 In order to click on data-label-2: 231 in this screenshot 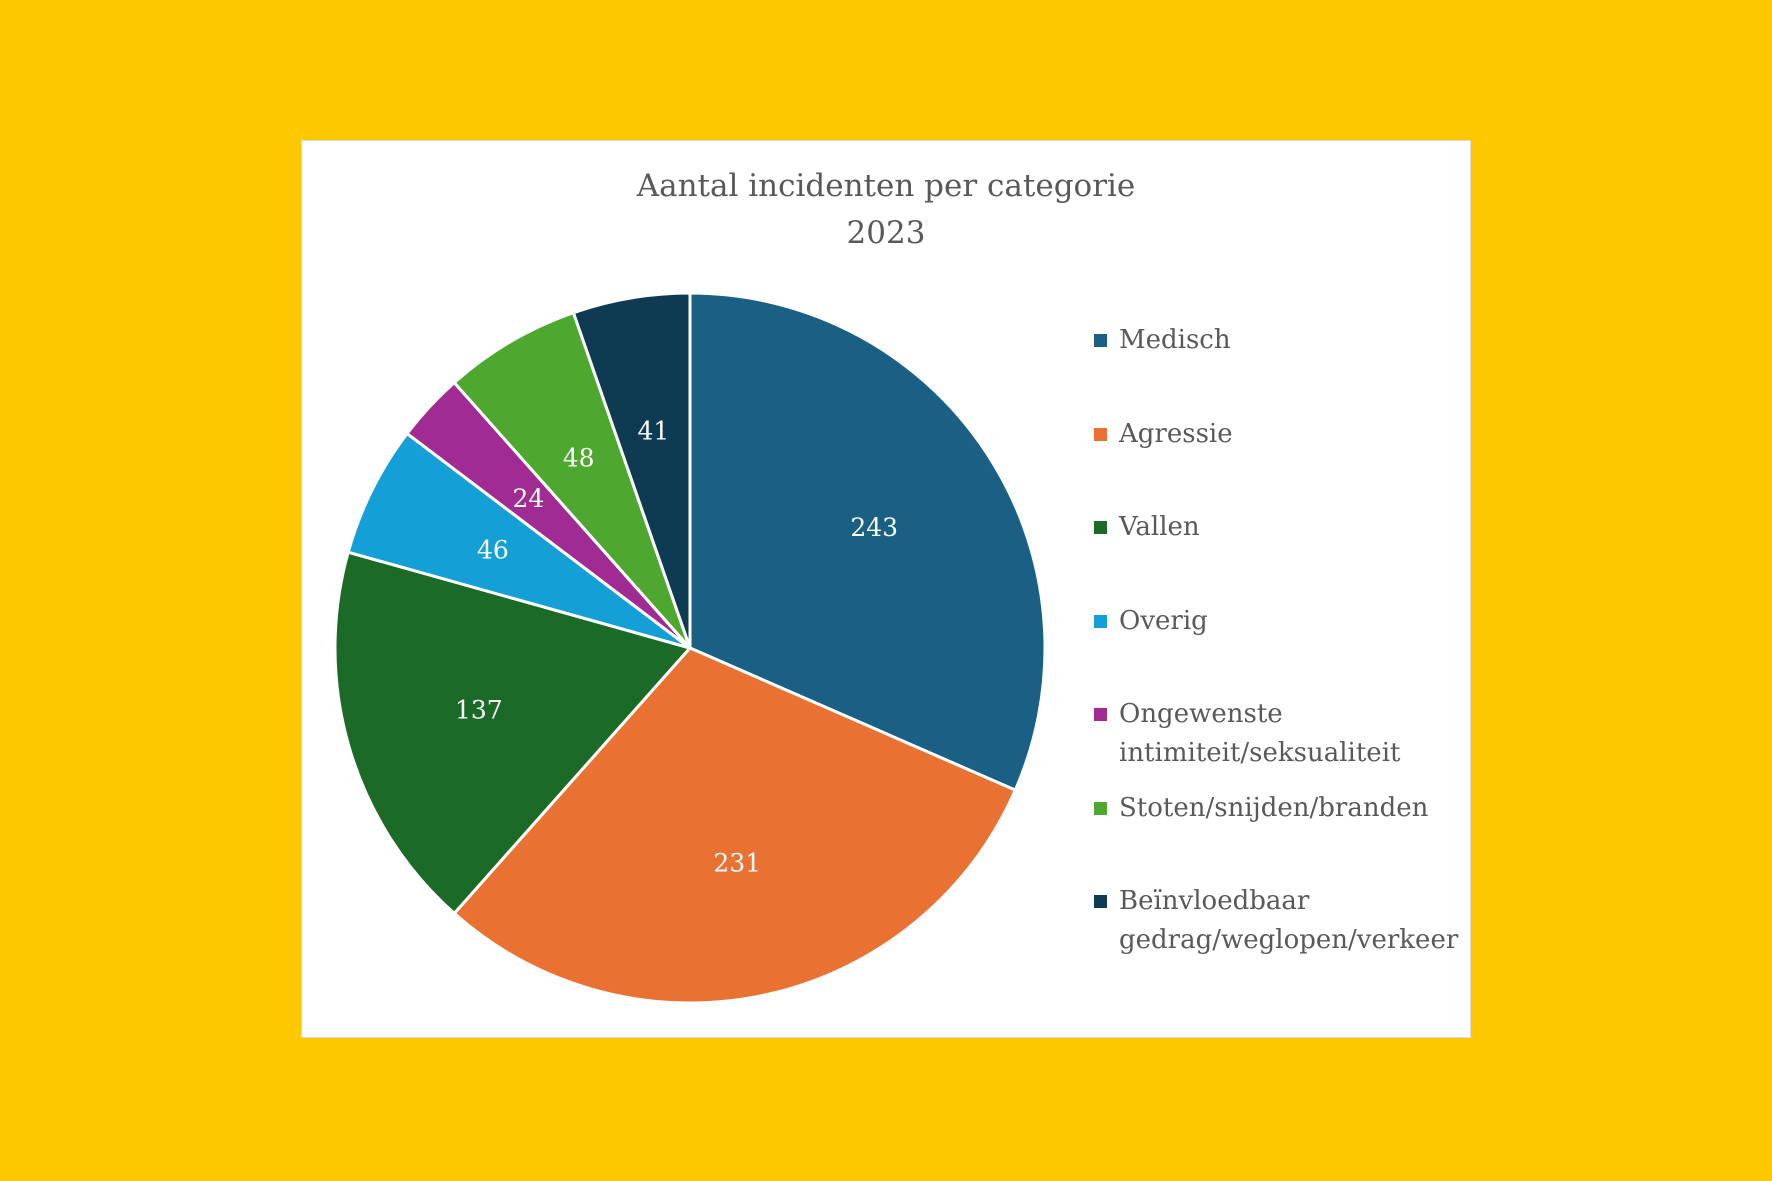, I will do `click(737, 862)`.